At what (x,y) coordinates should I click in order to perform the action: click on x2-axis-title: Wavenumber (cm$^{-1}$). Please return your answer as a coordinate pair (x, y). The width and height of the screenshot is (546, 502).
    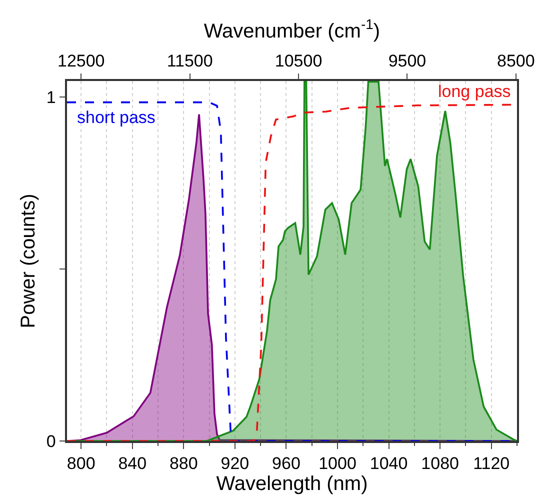
    Looking at the image, I should click on (292, 29).